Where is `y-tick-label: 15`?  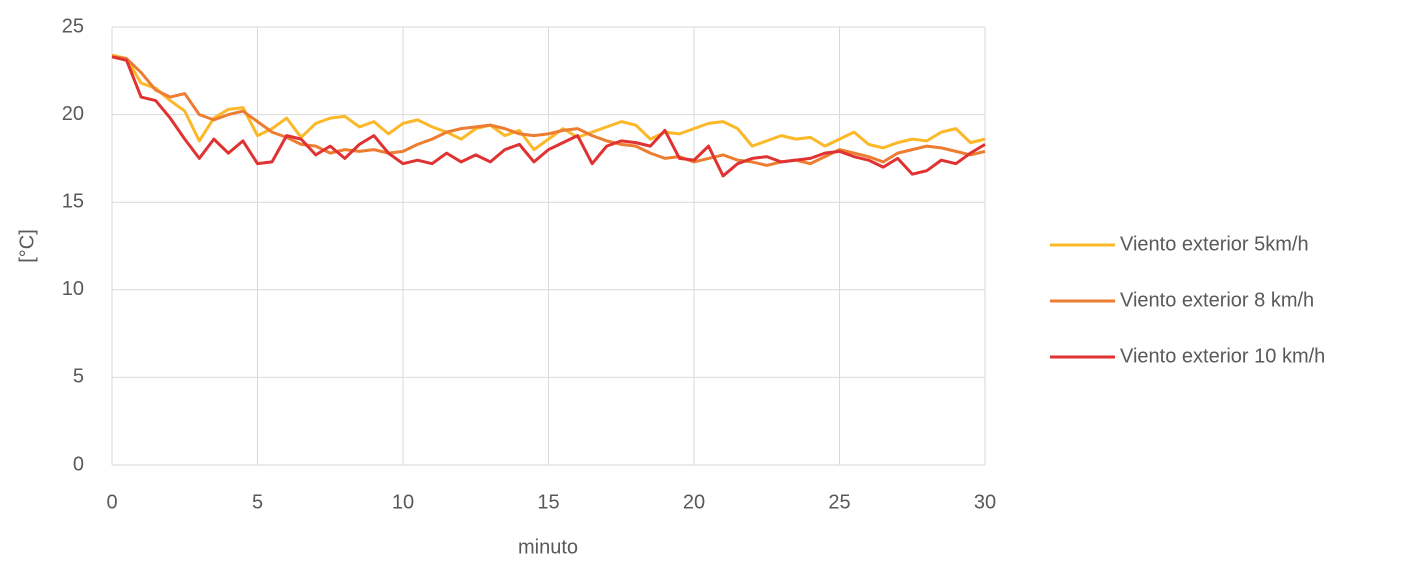
y-tick-label: 15 is located at coordinates (73, 201).